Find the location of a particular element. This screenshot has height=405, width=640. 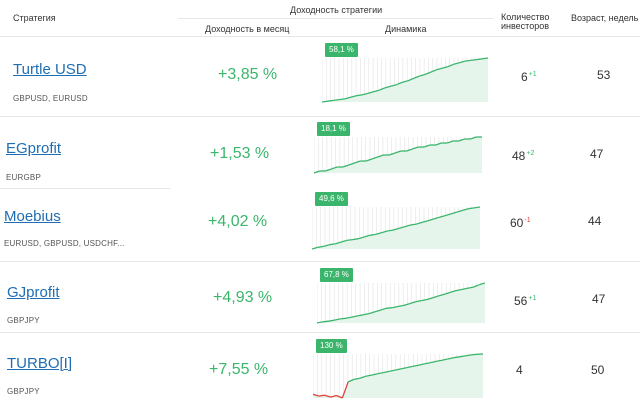

row-divider is located at coordinates (85, 188).